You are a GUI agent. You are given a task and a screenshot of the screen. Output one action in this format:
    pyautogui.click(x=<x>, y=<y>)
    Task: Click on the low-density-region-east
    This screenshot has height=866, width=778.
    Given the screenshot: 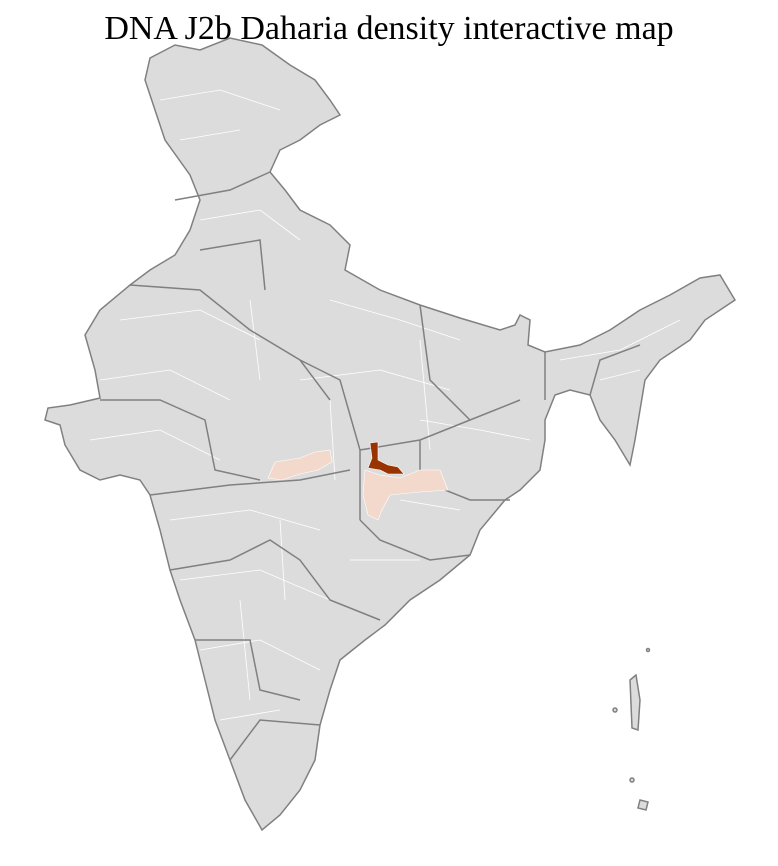 What is the action you would take?
    pyautogui.click(x=405, y=495)
    